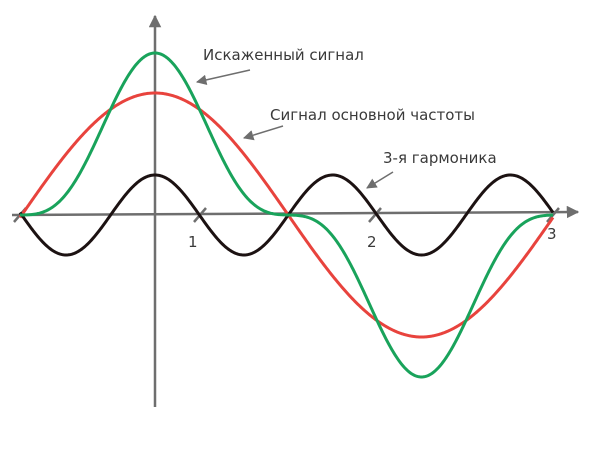 The width and height of the screenshot is (600, 450). What do you see at coordinates (283, 55) in the screenshot?
I see `annotation: Искаженный сигнал` at bounding box center [283, 55].